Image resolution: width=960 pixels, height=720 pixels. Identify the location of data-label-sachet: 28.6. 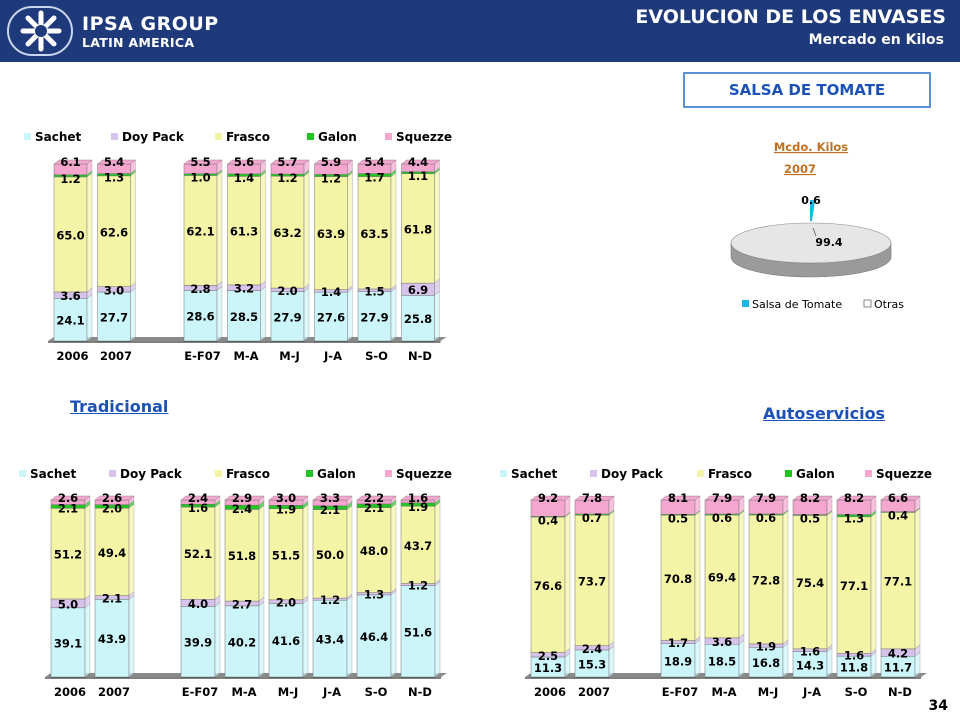
(200, 317).